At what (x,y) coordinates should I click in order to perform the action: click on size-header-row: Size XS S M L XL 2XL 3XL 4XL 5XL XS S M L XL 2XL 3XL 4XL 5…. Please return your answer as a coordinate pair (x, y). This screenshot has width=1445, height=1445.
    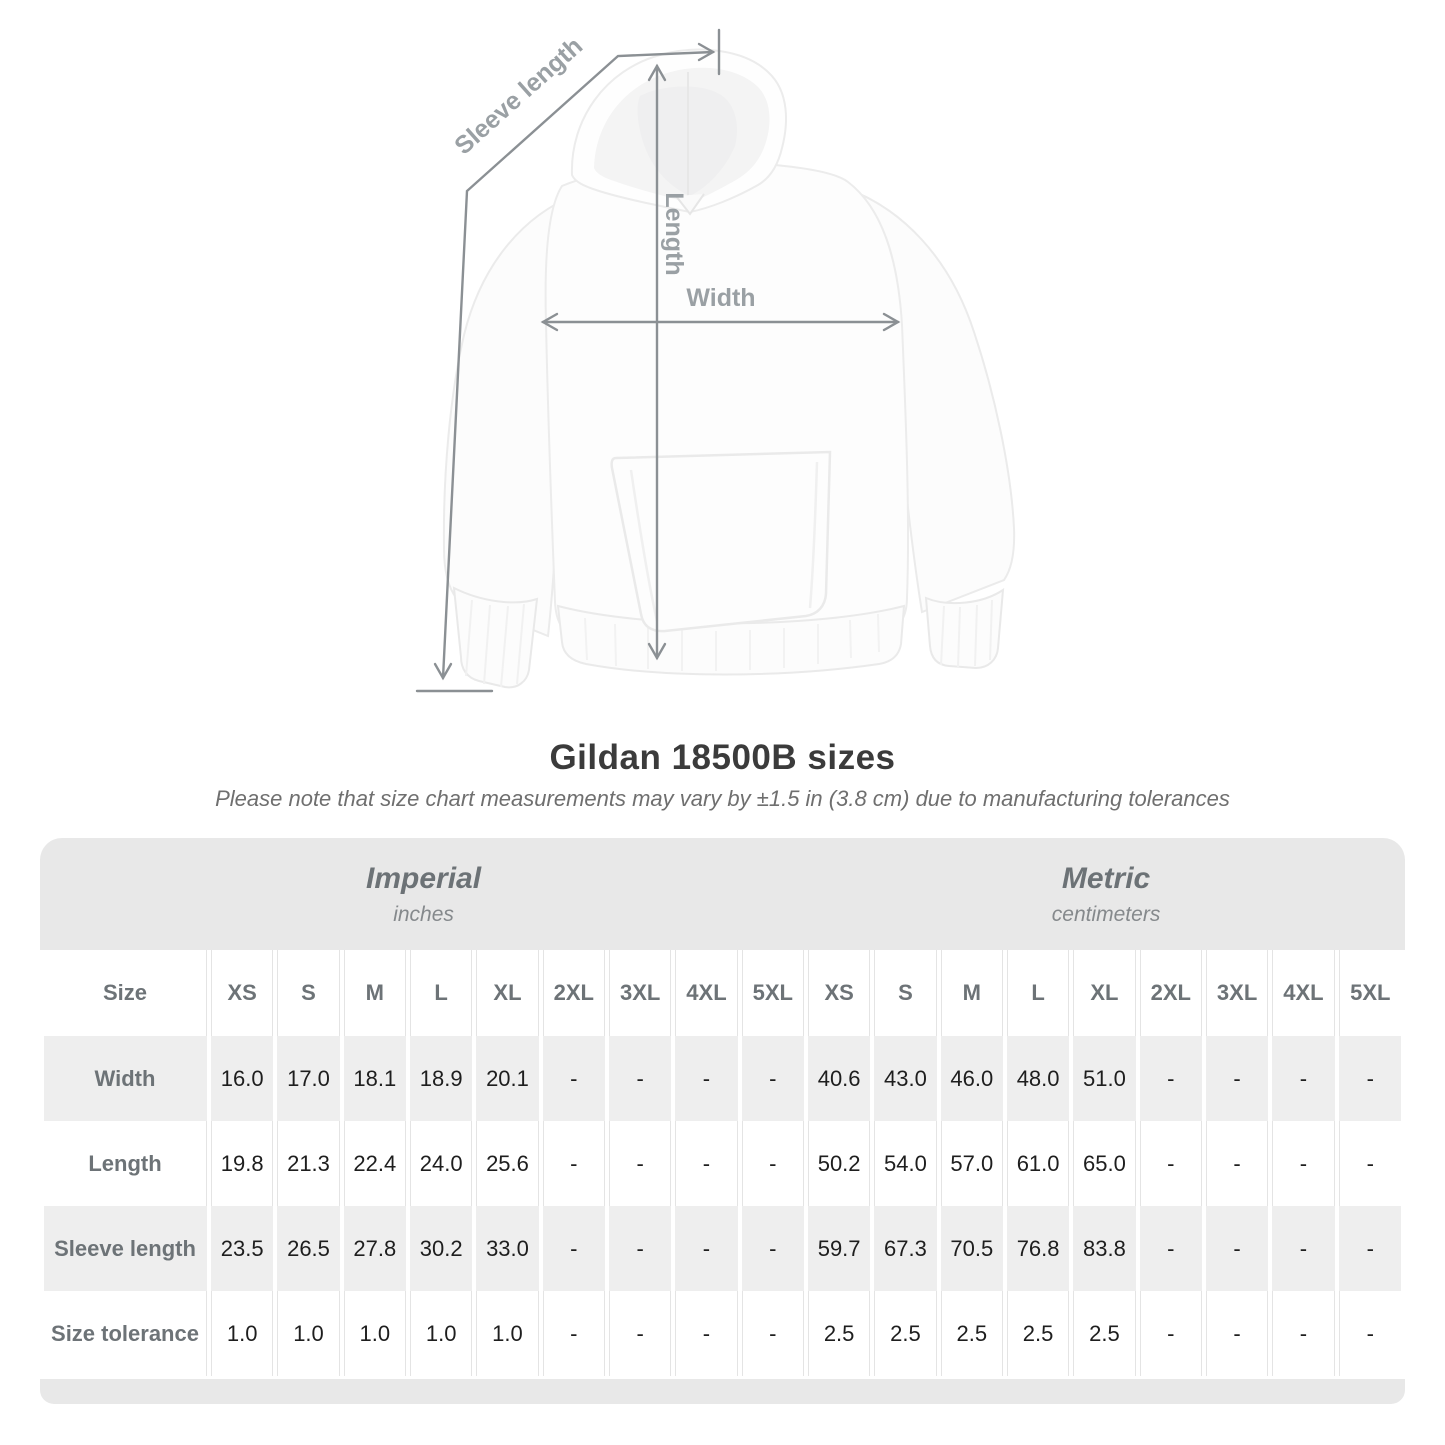
    Looking at the image, I should click on (722, 993).